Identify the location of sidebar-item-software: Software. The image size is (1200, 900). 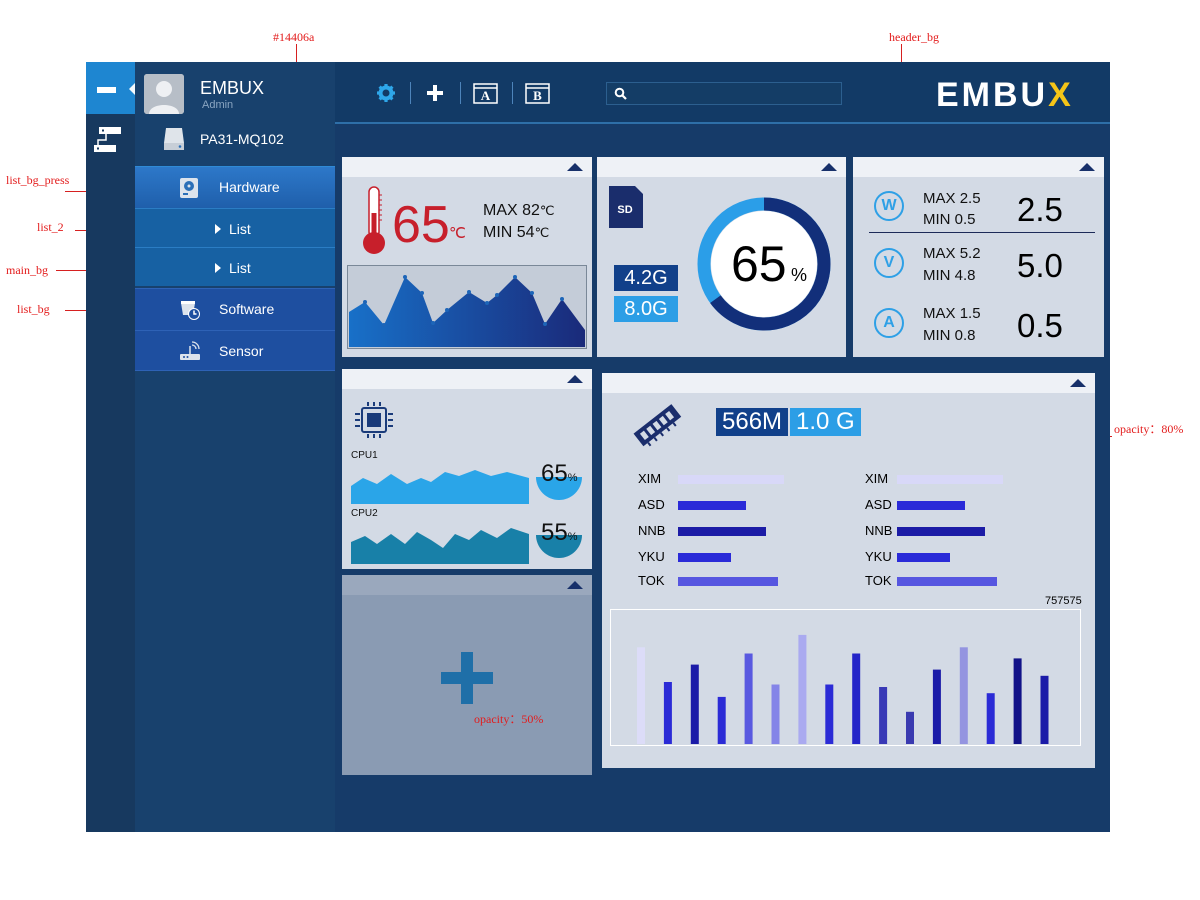
(235, 309).